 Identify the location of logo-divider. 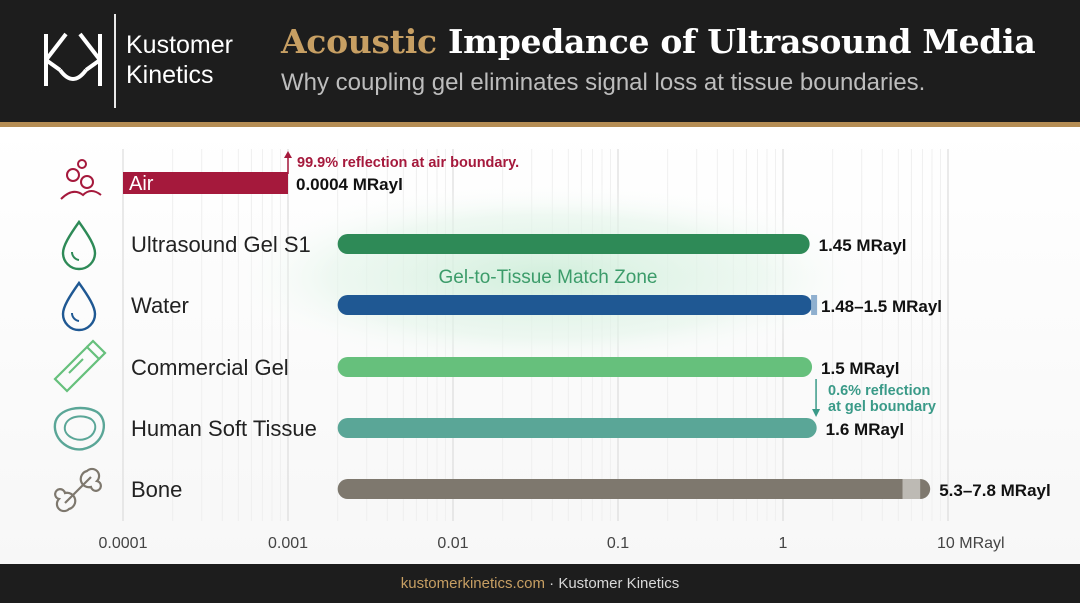
(115, 61).